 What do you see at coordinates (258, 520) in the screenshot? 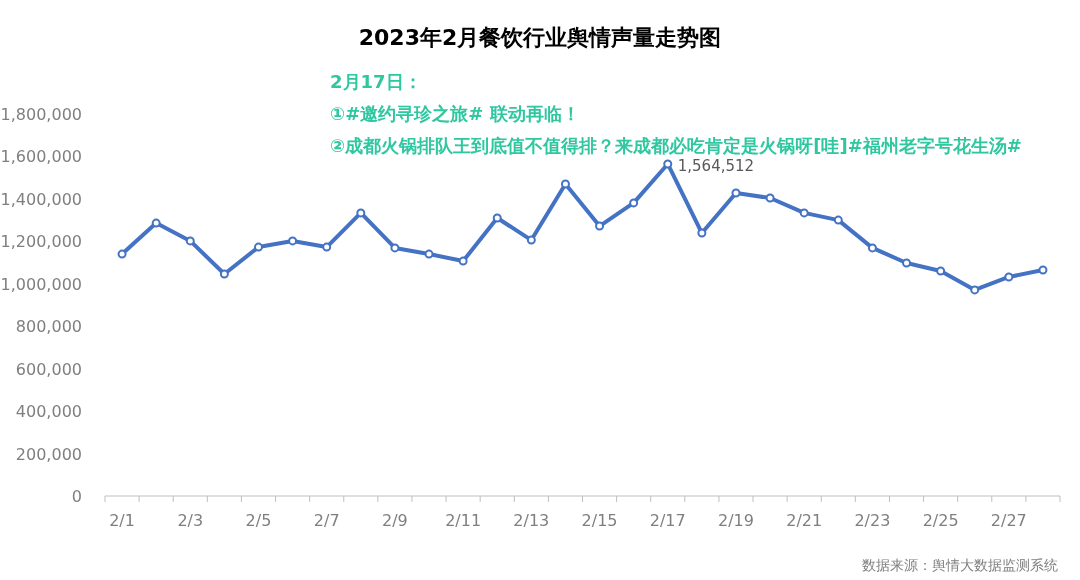
I see `x-tick-label: 2/5` at bounding box center [258, 520].